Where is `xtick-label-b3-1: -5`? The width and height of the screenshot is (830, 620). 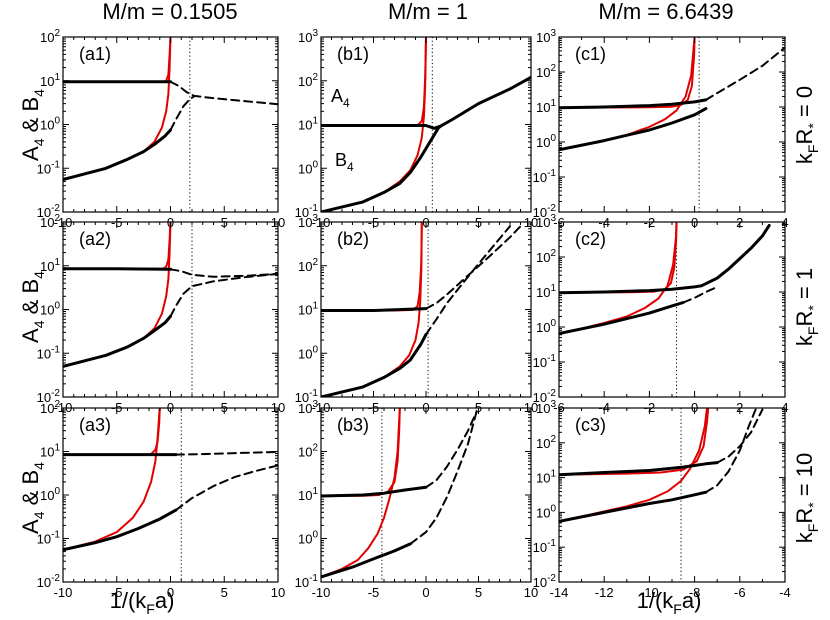 xtick-label-b3-1: -5 is located at coordinates (374, 592).